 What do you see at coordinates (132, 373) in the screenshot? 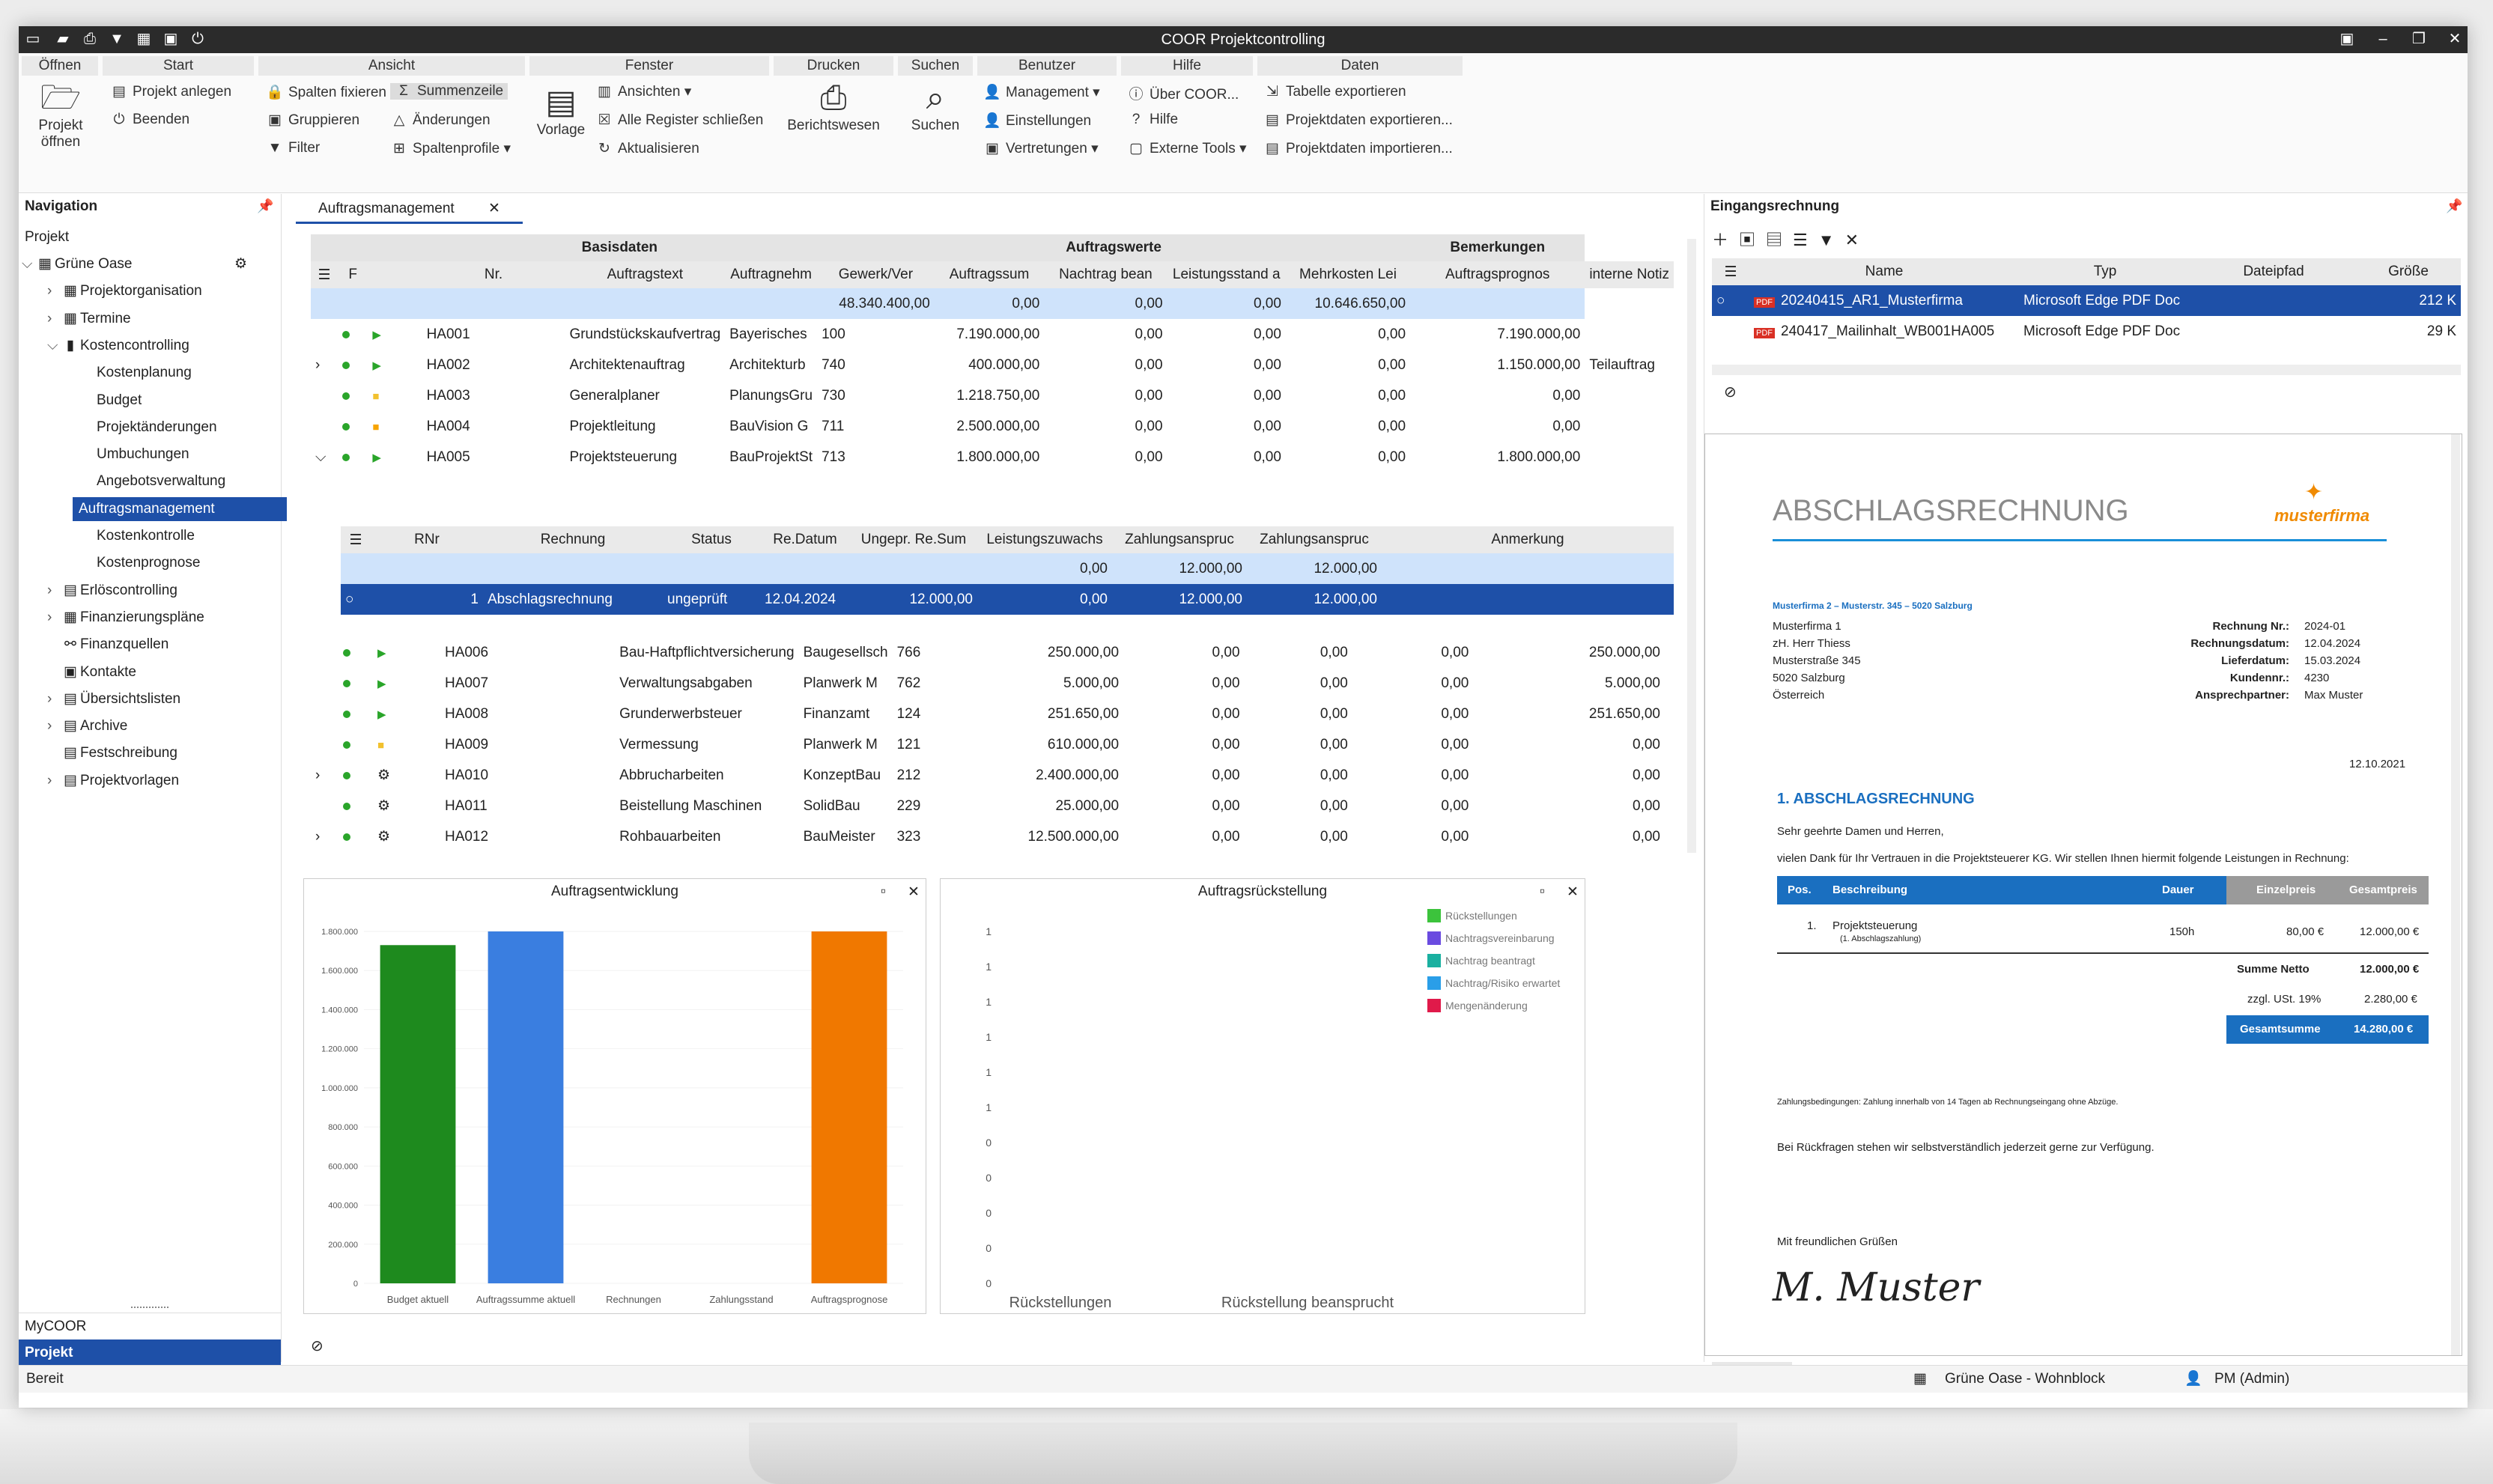
I see `tree-item: Kostenplanung` at bounding box center [132, 373].